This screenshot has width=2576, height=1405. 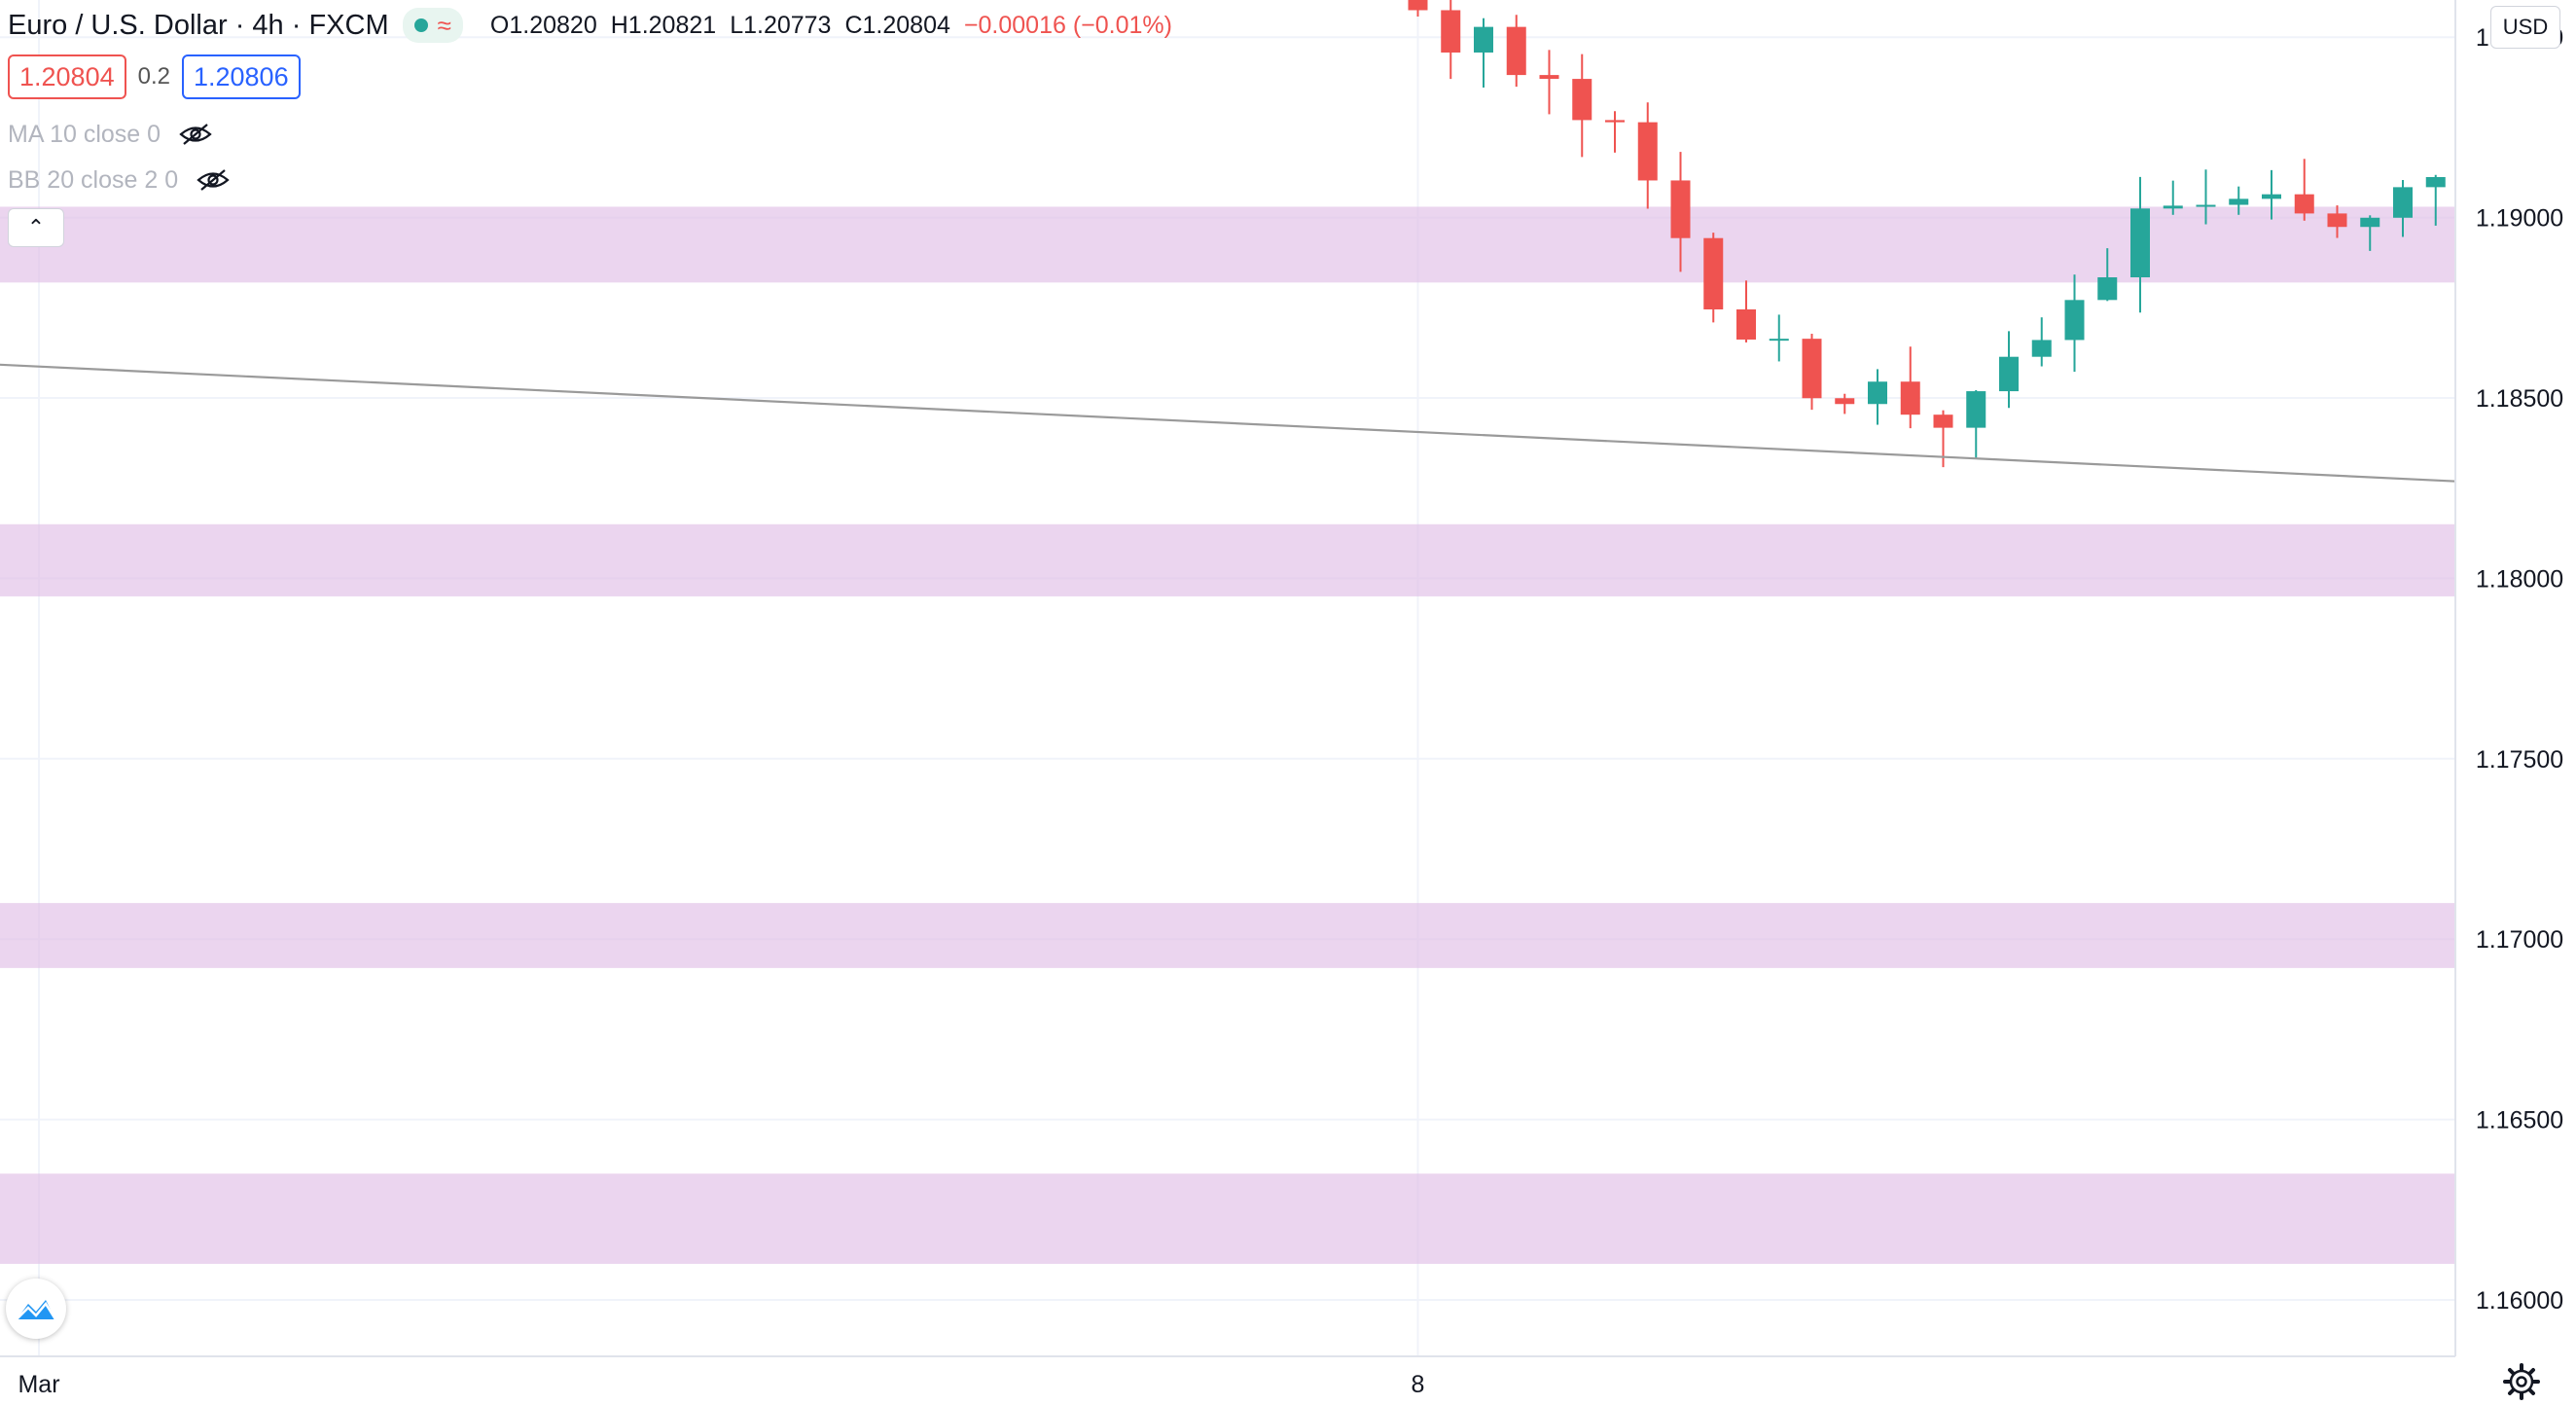 What do you see at coordinates (432, 25) in the screenshot?
I see `market-status-pill: ≈` at bounding box center [432, 25].